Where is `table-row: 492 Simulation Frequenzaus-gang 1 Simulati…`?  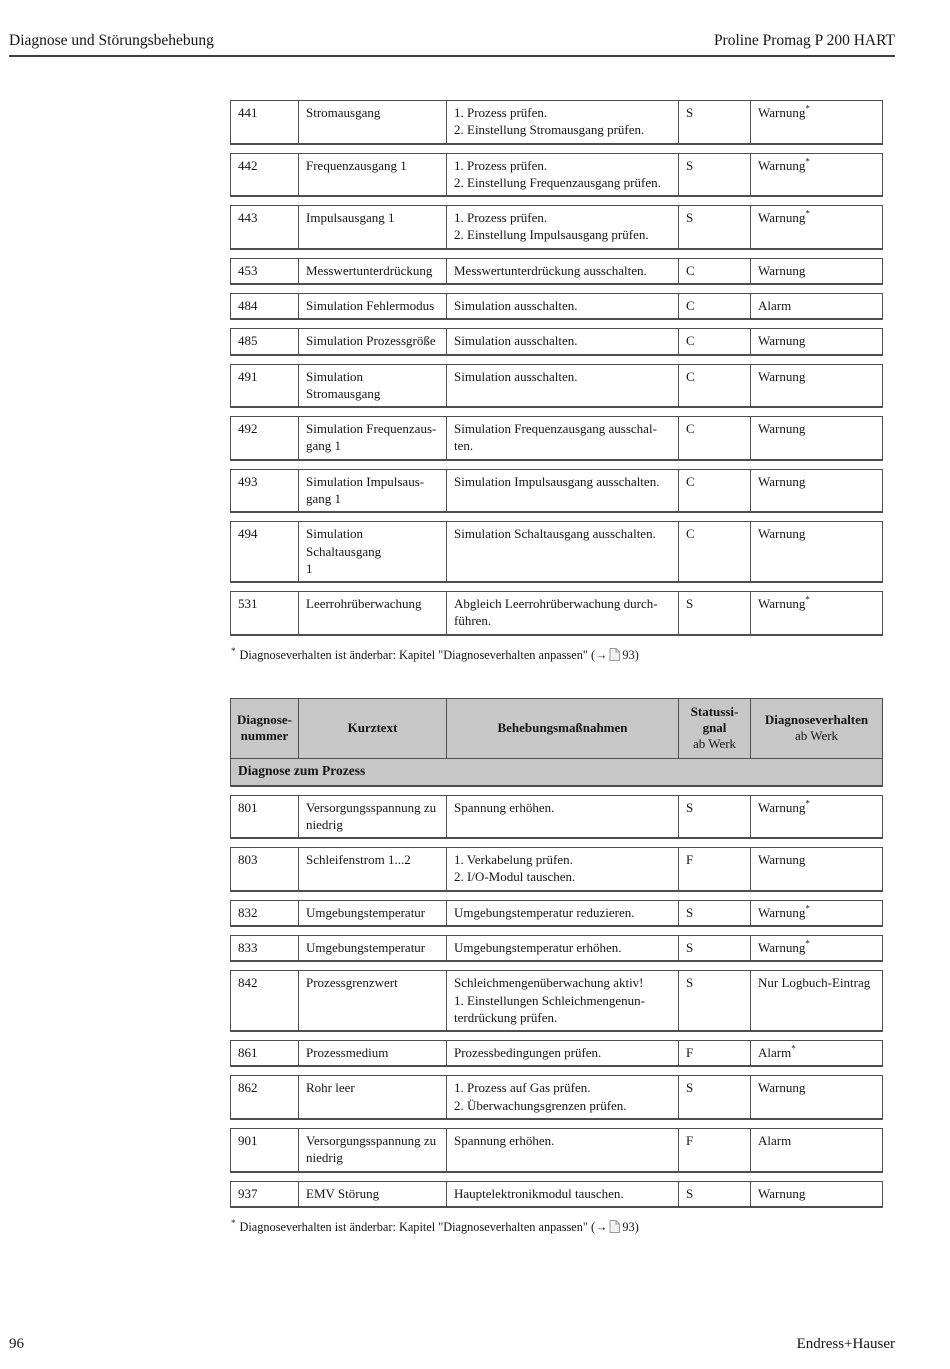
table-row: 492 Simulation Frequenzaus-gang 1 Simulati… is located at coordinates (556, 438).